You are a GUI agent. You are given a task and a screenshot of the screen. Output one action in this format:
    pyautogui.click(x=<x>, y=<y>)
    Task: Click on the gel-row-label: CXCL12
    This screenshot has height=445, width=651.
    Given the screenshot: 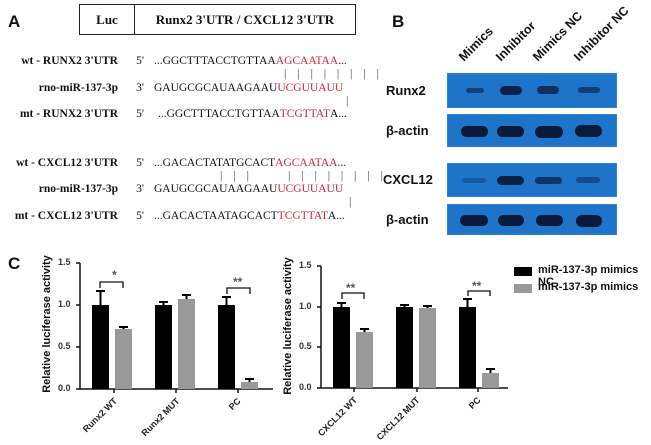 What is the action you would take?
    pyautogui.click(x=408, y=179)
    